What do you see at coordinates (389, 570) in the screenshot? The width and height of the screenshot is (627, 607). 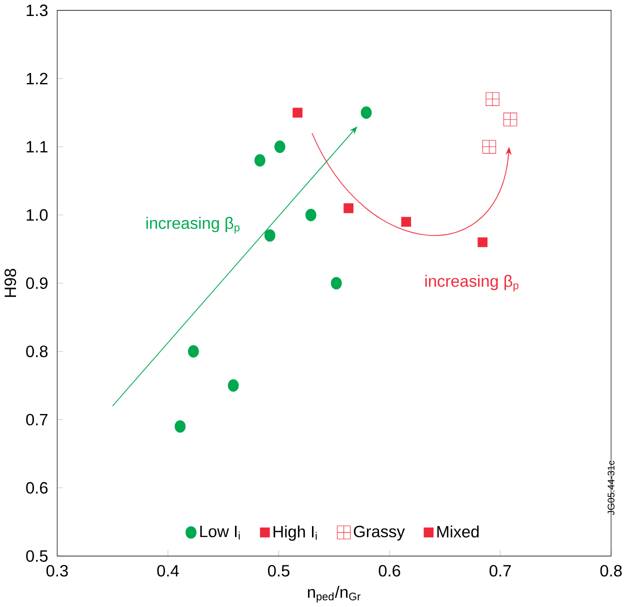 I see `x-tick-label: 0.6` at bounding box center [389, 570].